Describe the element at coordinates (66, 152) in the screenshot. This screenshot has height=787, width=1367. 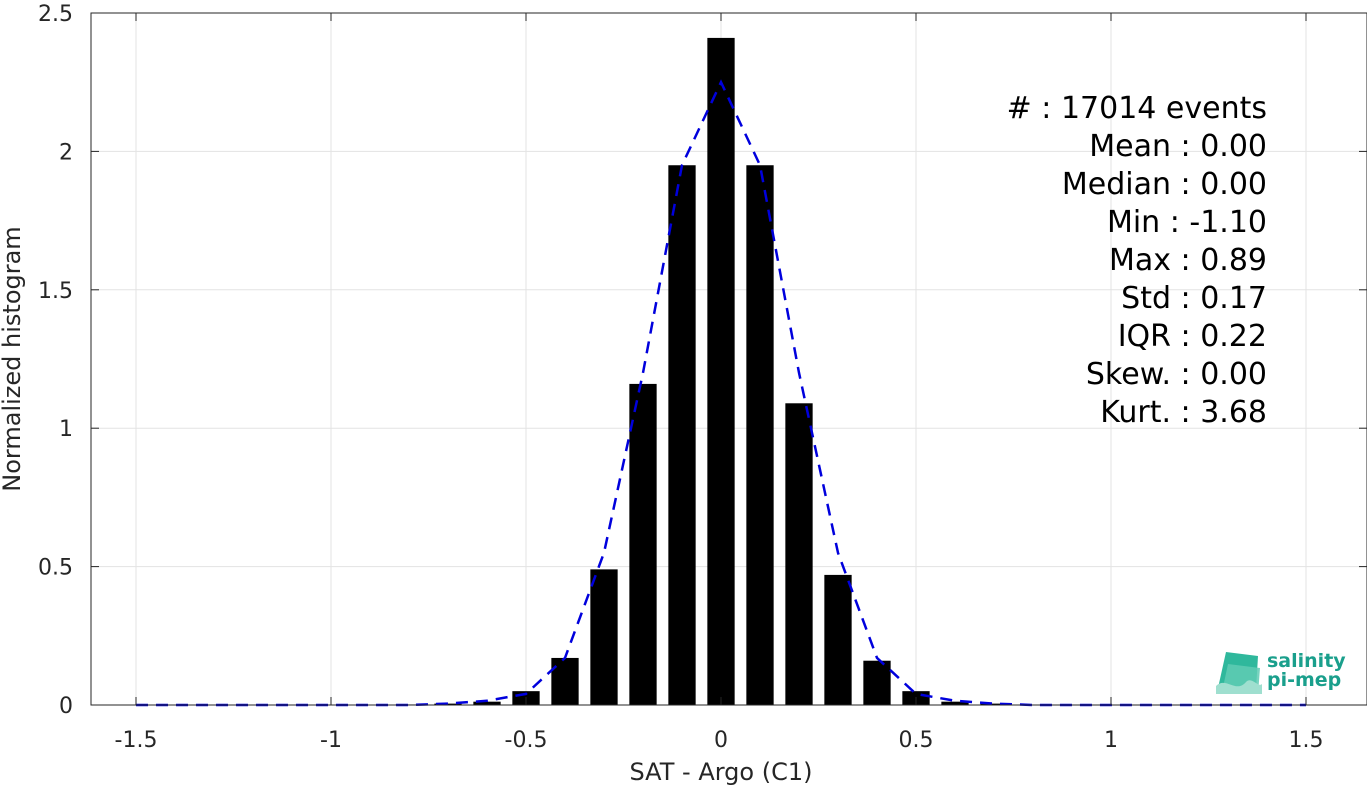
I see `y-tick-label: 2` at that location.